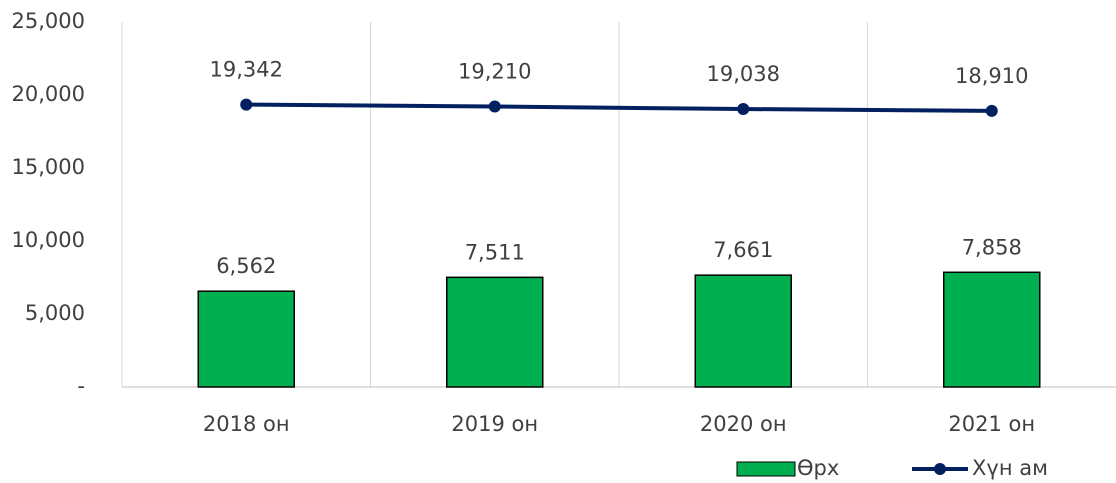 This screenshot has height=483, width=1116. I want to click on y-tick-label: 10,000, so click(48, 240).